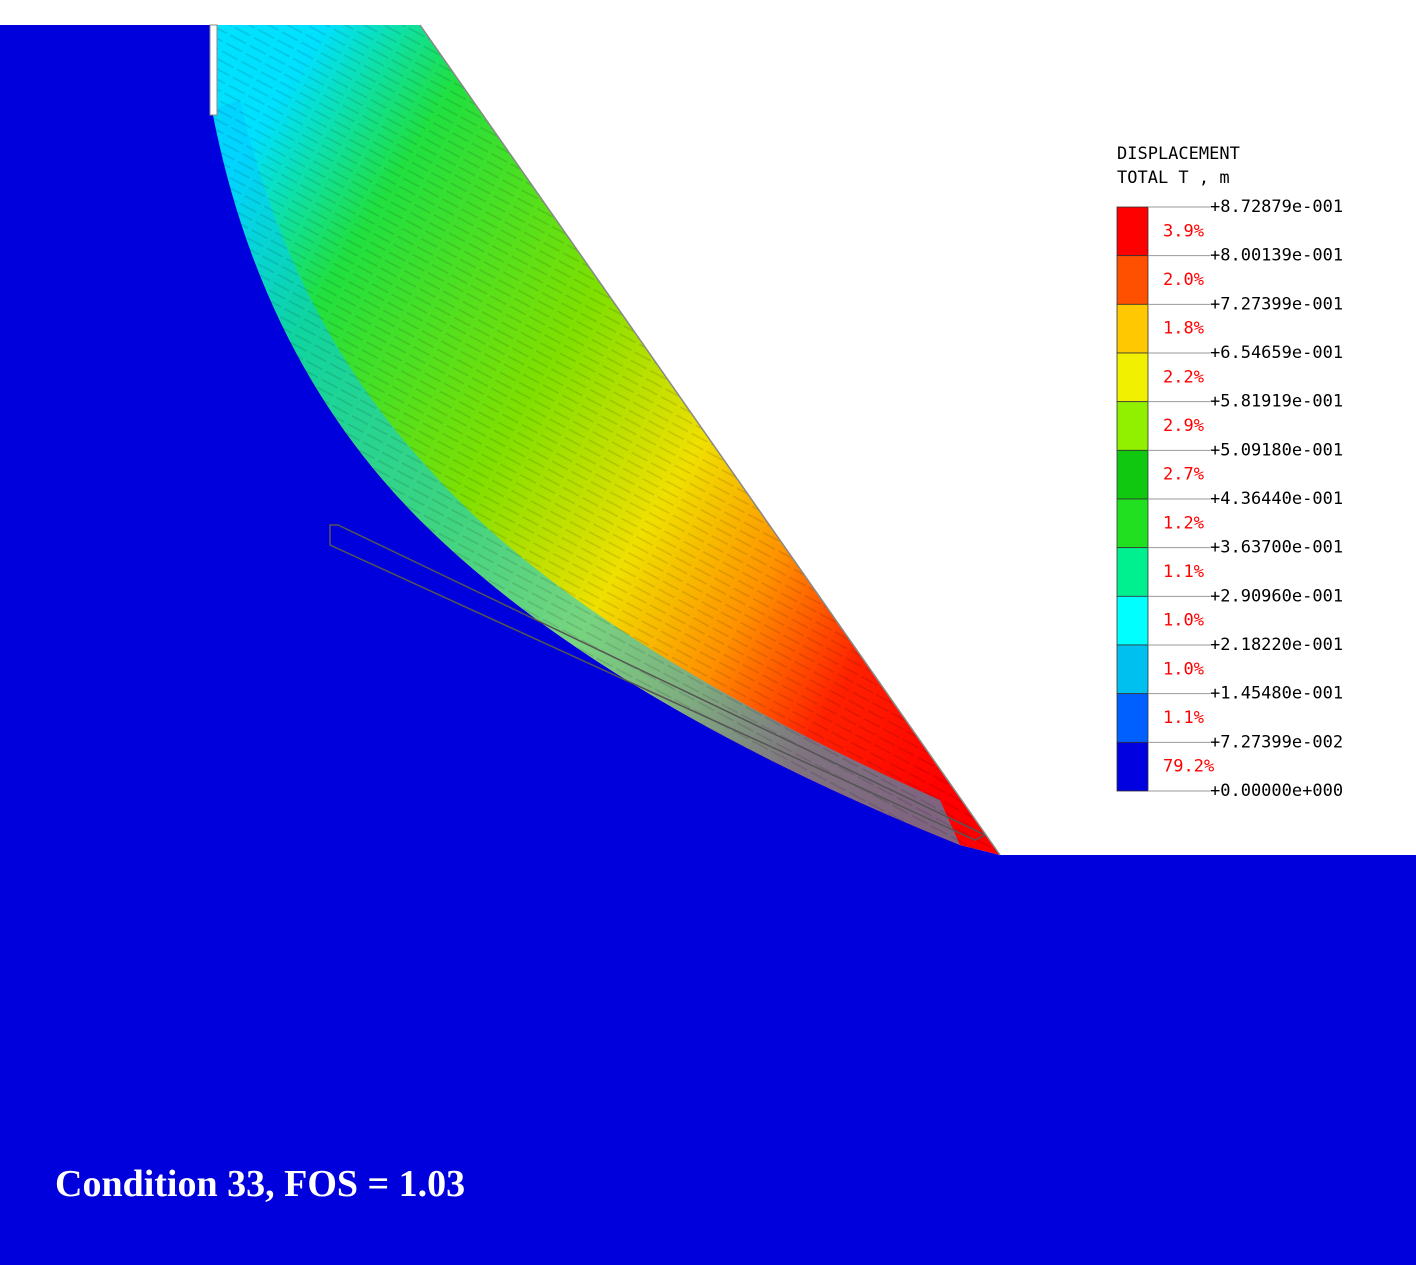 The width and height of the screenshot is (1416, 1265). What do you see at coordinates (1276, 256) in the screenshot?
I see `legend-level: +8.00139e-001` at bounding box center [1276, 256].